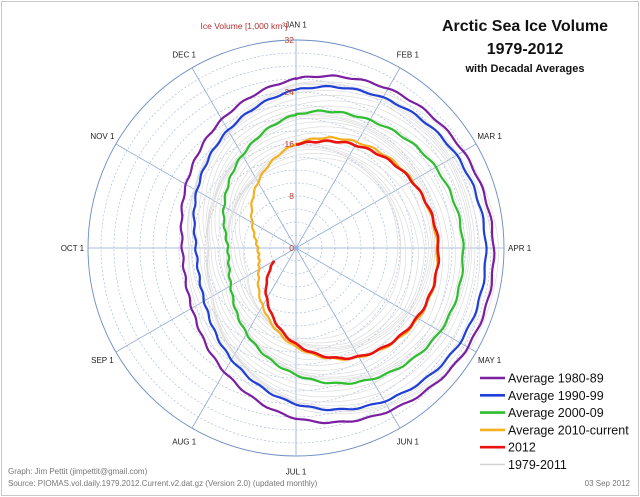  I want to click on chart-title: Arctic Sea Ice Volume, so click(525, 26).